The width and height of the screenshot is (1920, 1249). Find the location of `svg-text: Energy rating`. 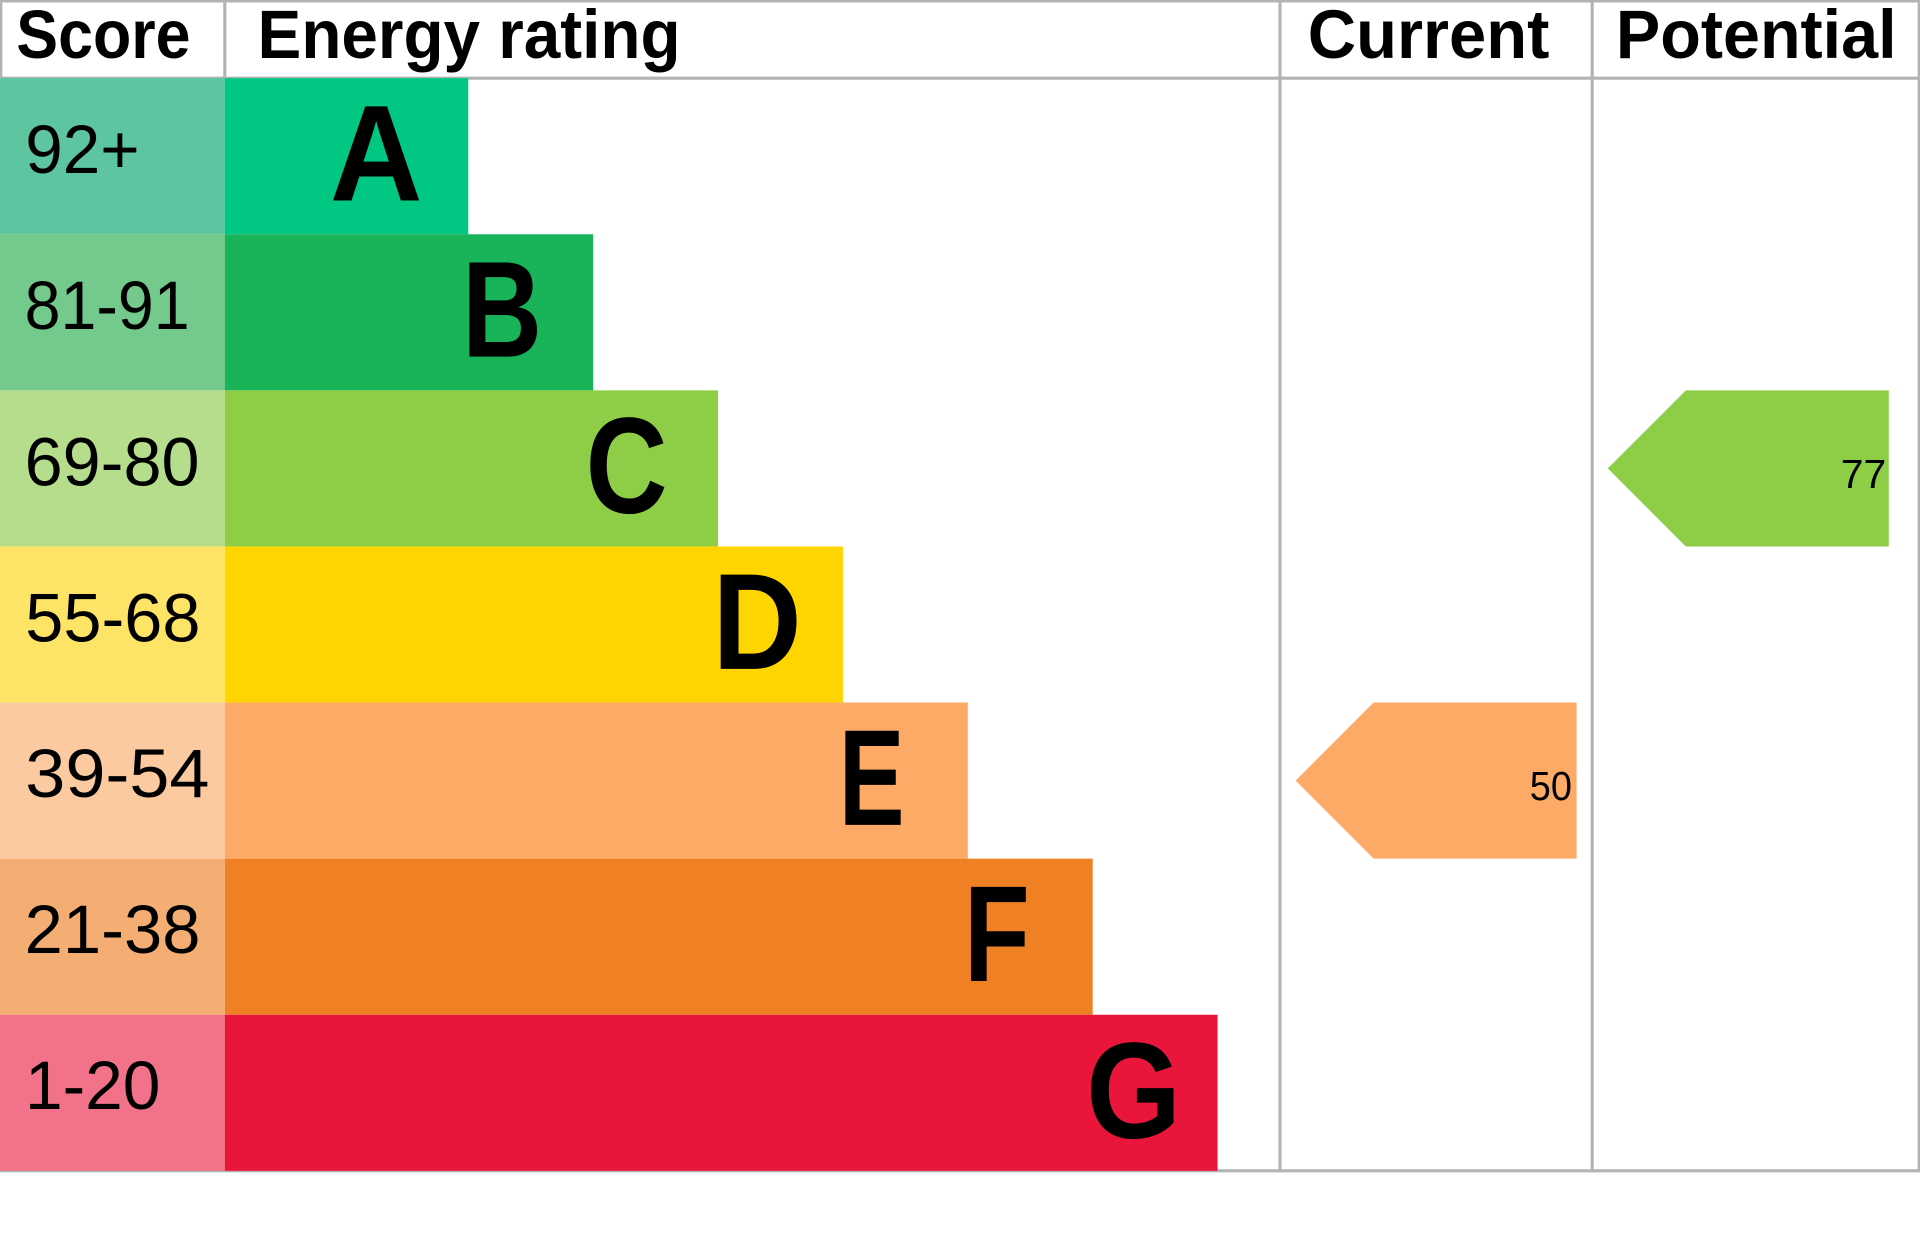

svg-text: Energy rating is located at coordinates (469, 36).